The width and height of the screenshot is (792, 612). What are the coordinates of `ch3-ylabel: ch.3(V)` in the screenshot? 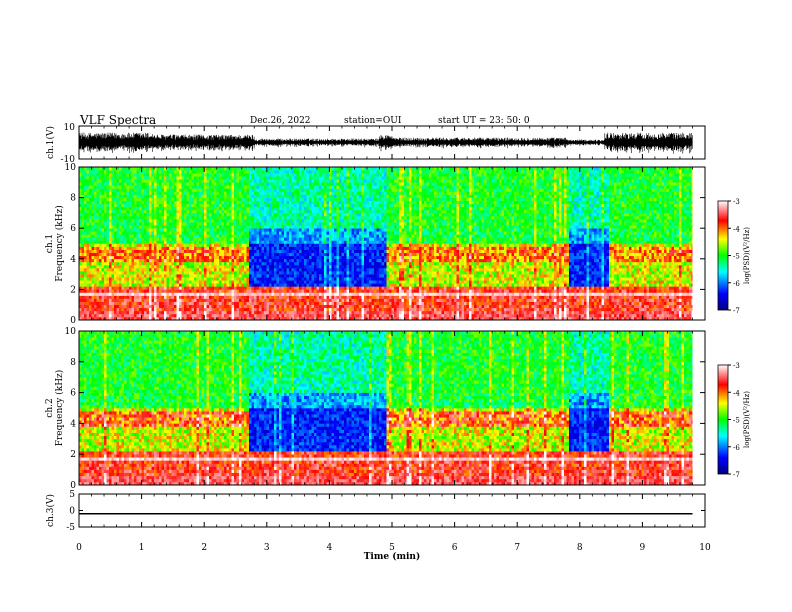 It's located at (50, 510).